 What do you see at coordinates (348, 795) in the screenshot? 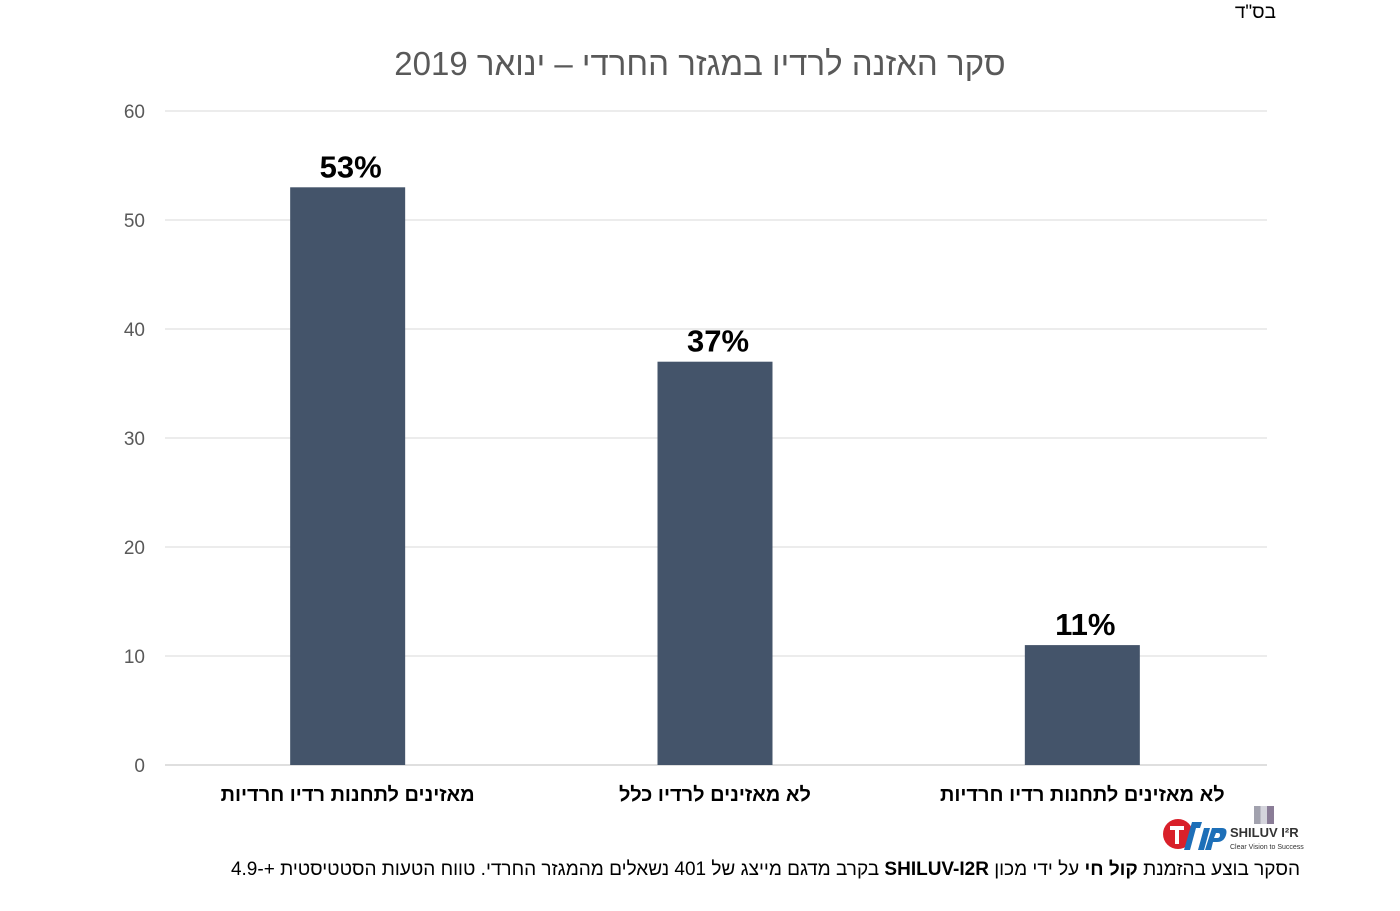
I see `x-tick-label: מאזינים לתחנות רדיו חרדיות` at bounding box center [348, 795].